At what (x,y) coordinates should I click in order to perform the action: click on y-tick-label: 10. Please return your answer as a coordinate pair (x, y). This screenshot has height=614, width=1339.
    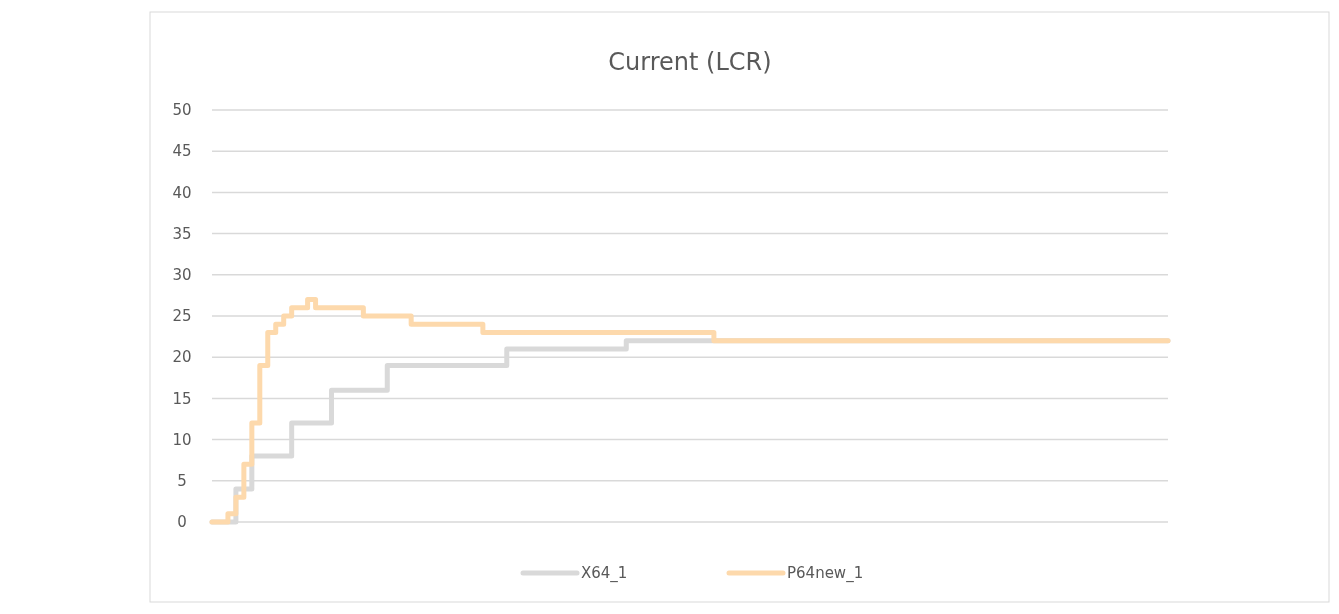
    Looking at the image, I should click on (182, 439).